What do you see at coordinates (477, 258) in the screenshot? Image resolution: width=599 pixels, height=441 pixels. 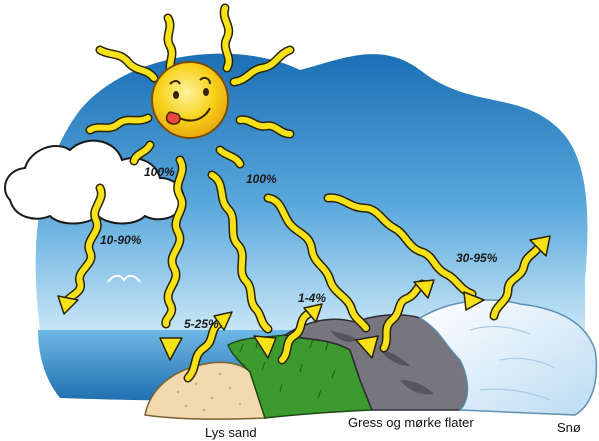 I see `label-snow-reflect: 30-95%` at bounding box center [477, 258].